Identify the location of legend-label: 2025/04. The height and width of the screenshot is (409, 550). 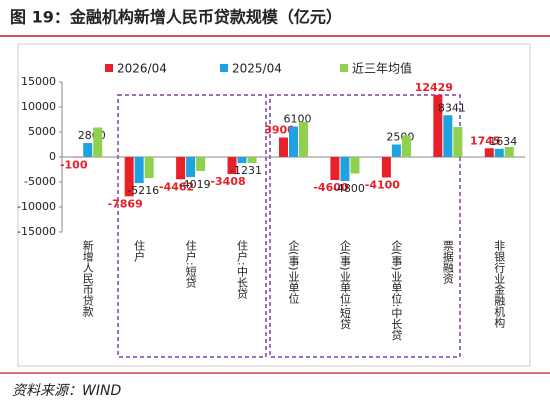
(257, 69).